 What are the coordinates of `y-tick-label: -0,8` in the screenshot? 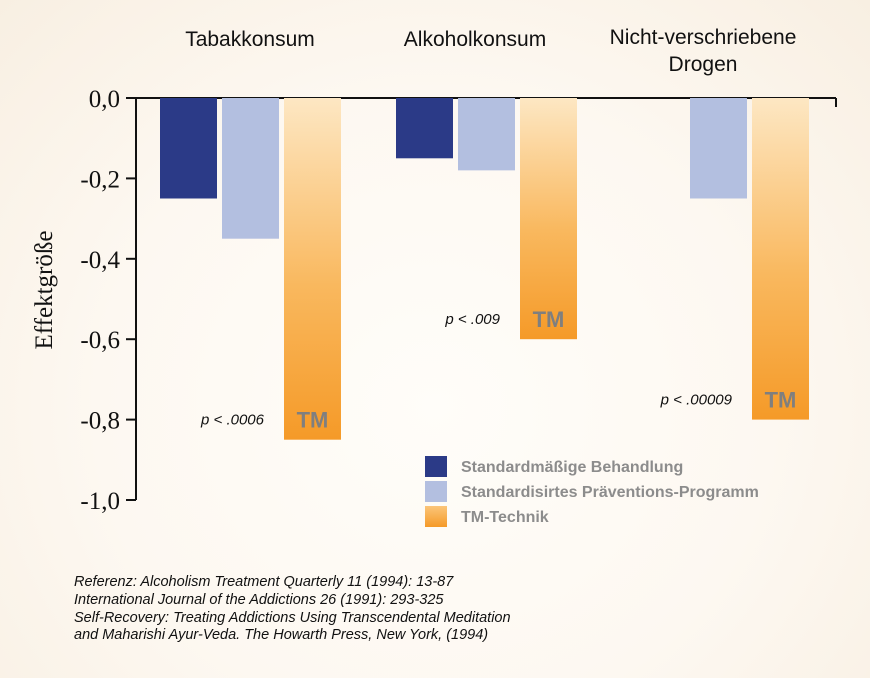 It's located at (100, 421).